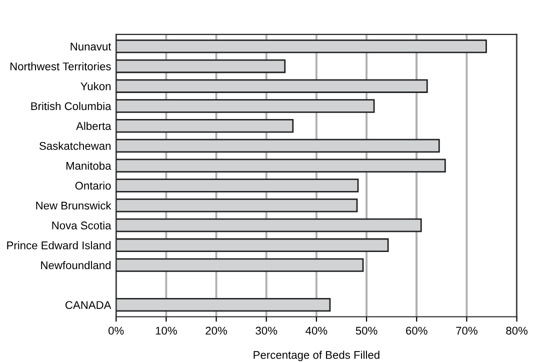  What do you see at coordinates (166, 330) in the screenshot?
I see `x-tick-label: 10%` at bounding box center [166, 330].